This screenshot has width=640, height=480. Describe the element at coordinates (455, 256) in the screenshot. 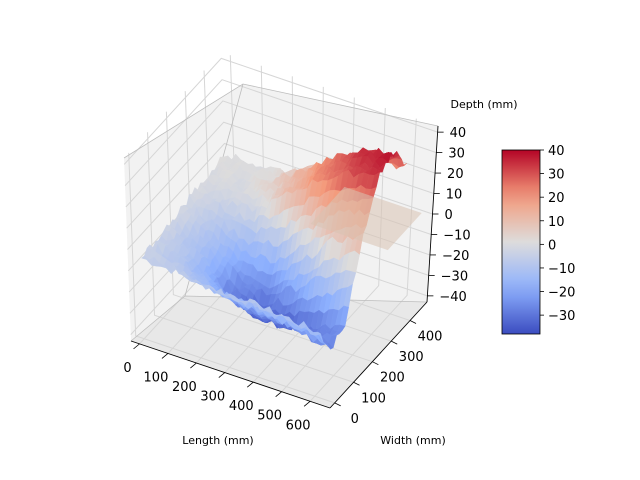

I see `z-tick-label: −20` at that location.